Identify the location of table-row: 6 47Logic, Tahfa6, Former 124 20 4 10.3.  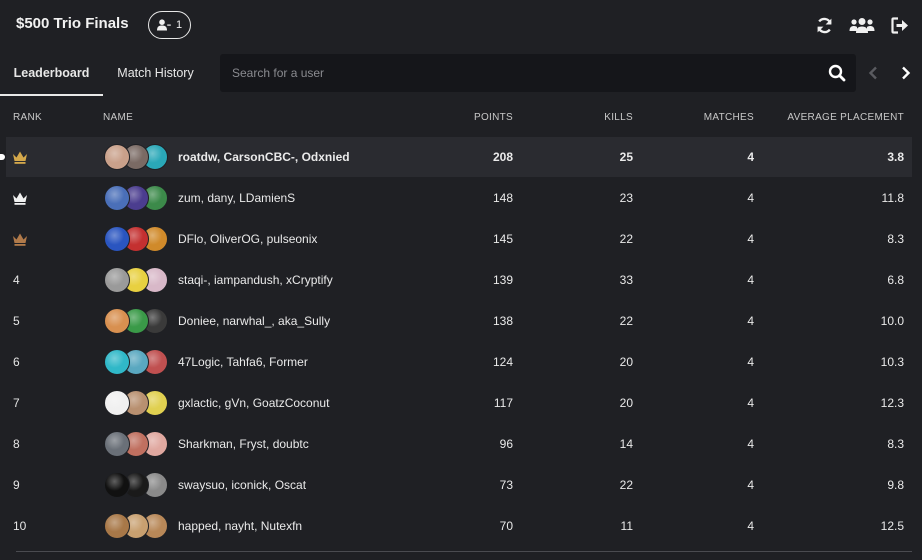
(459, 362).